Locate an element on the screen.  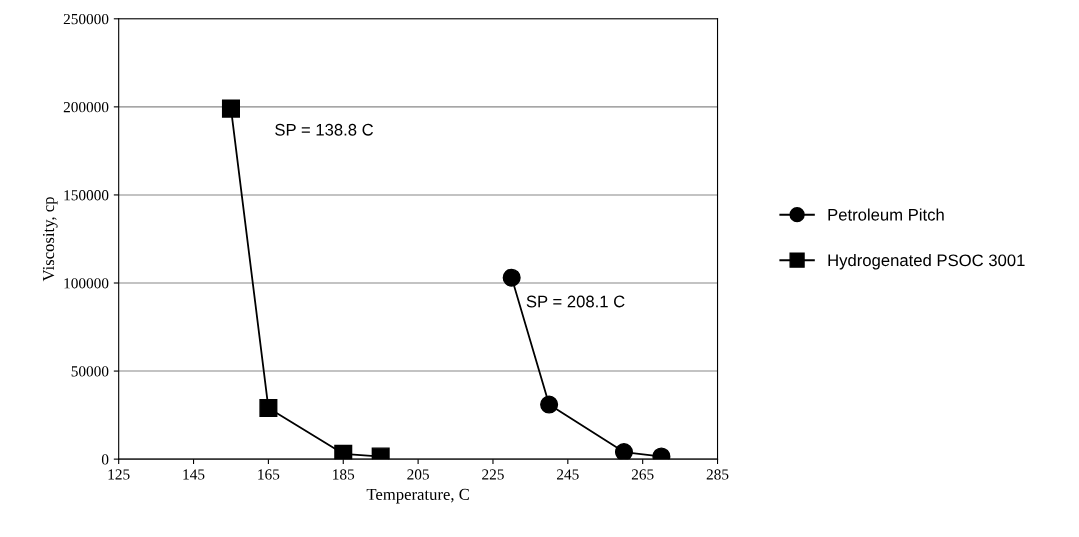
legend-label: Petroleum Pitch is located at coordinates (886, 214).